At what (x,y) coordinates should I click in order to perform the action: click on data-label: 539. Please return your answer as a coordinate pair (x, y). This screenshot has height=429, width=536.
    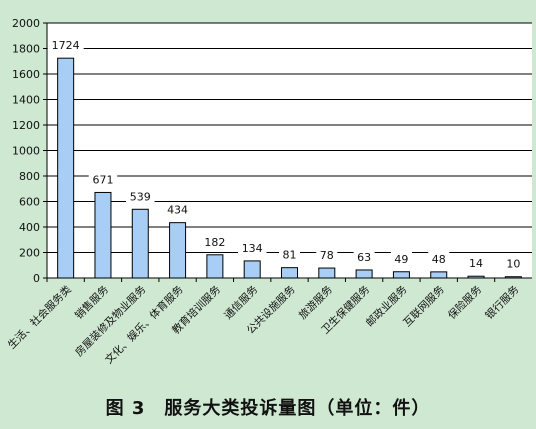
    Looking at the image, I should click on (140, 196).